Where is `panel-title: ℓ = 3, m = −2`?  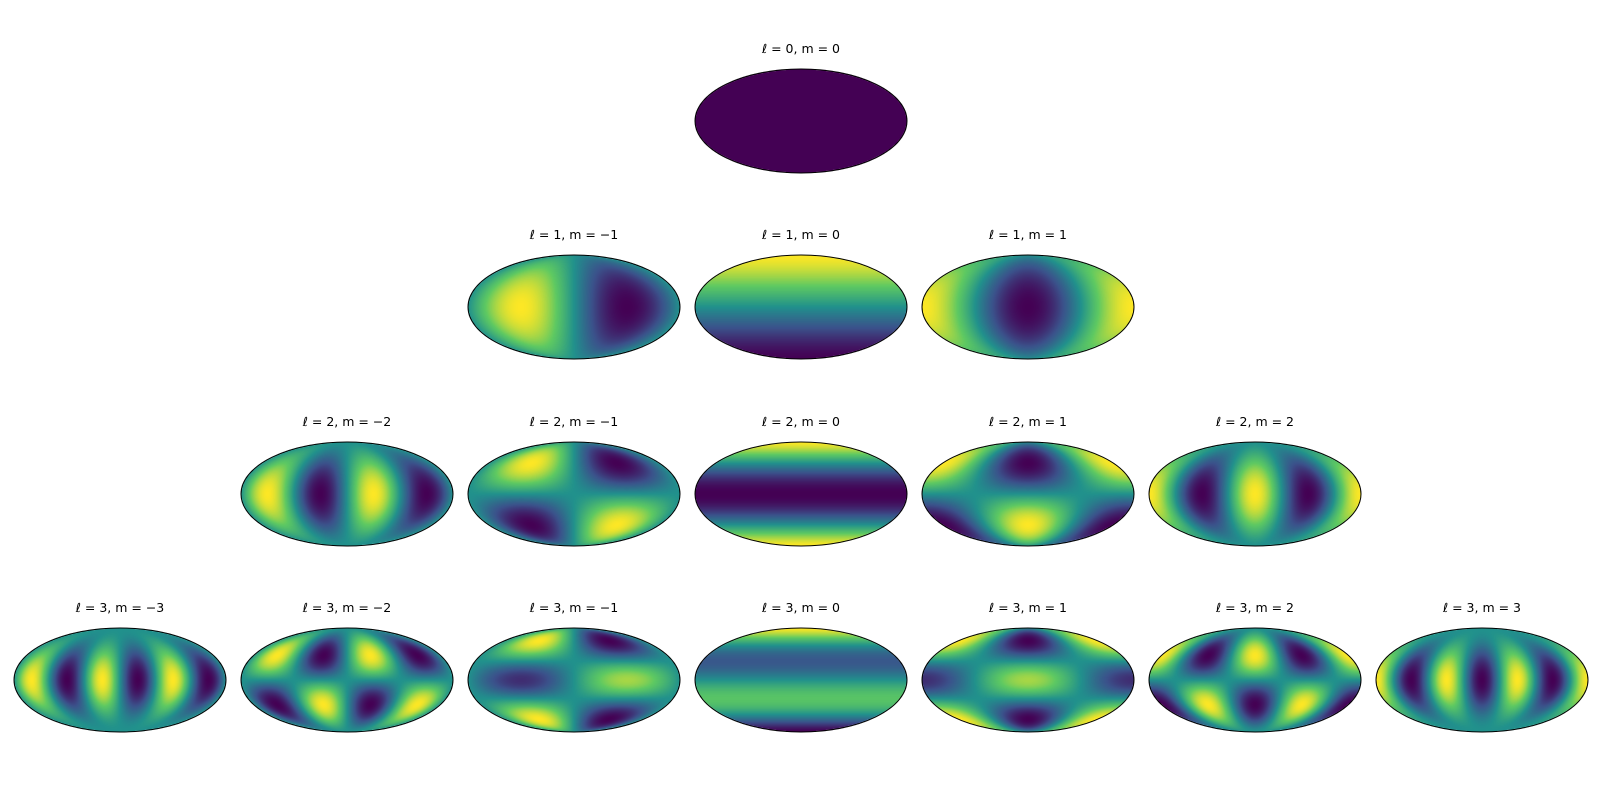 panel-title: ℓ = 3, m = −2 is located at coordinates (347, 607).